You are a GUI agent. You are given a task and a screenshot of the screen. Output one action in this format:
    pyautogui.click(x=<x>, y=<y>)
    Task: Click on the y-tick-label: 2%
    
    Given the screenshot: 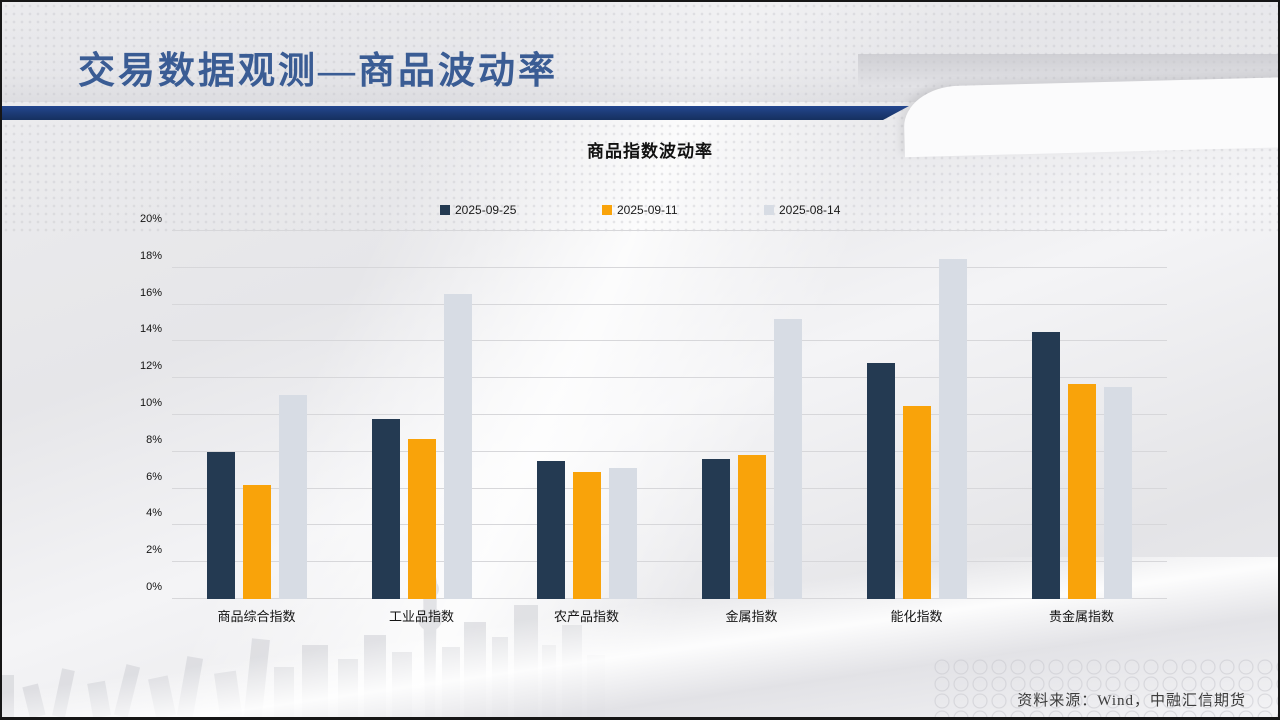 What is the action you would take?
    pyautogui.click(x=154, y=550)
    